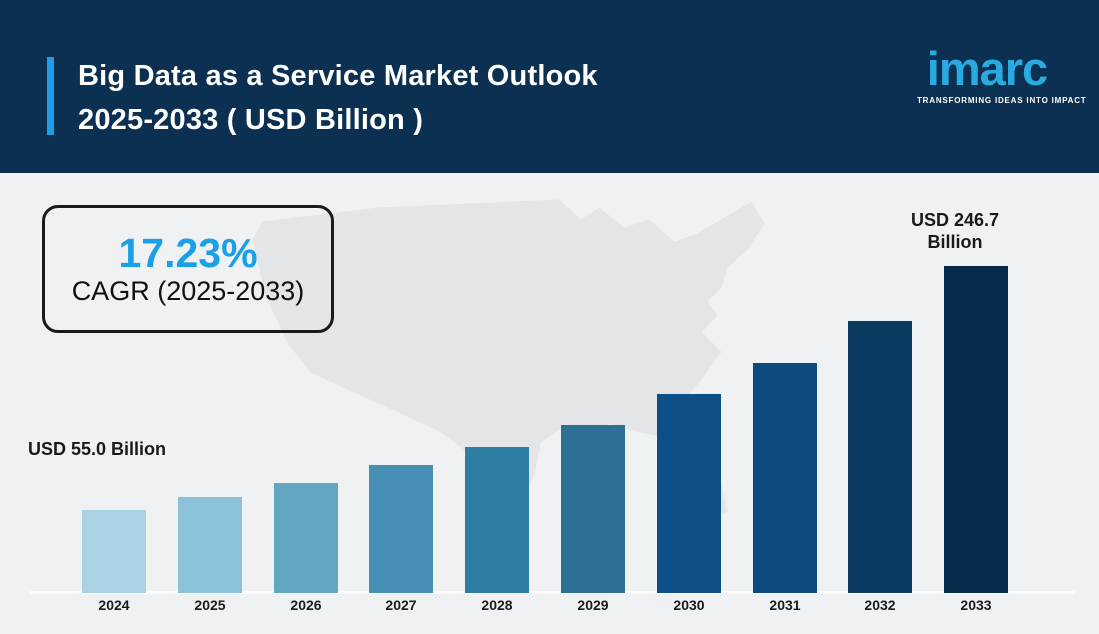 Image resolution: width=1099 pixels, height=634 pixels. I want to click on end-value-annotation-line1: USD 246.7, so click(955, 220).